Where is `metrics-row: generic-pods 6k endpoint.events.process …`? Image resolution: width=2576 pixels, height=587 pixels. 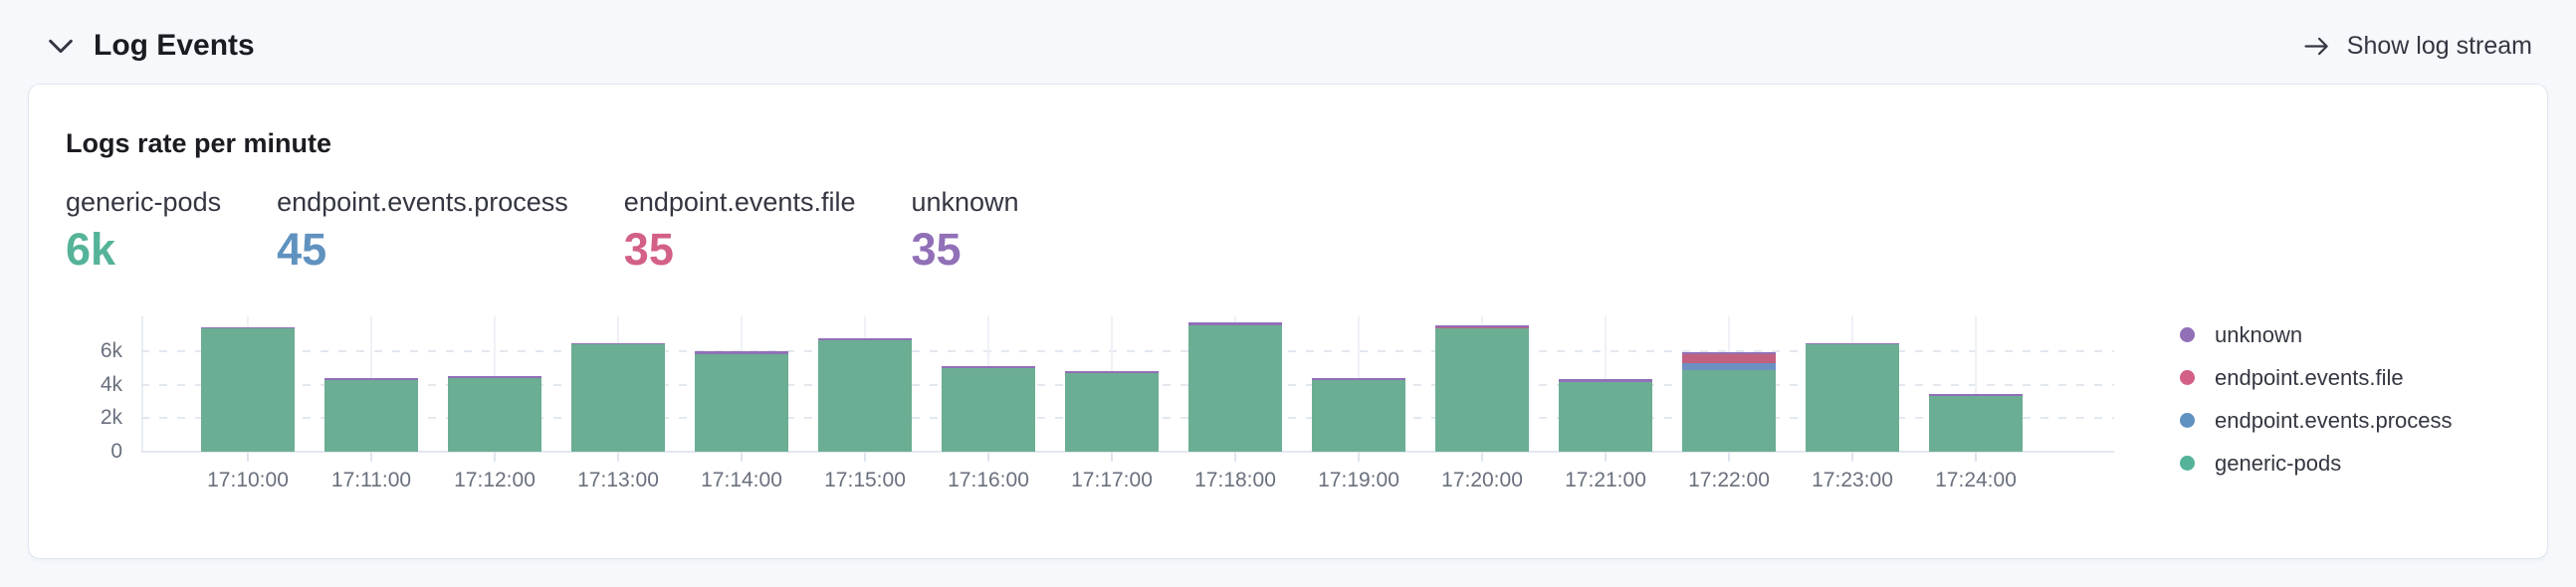
metrics-row: generic-pods 6k endpoint.events.process … is located at coordinates (542, 229).